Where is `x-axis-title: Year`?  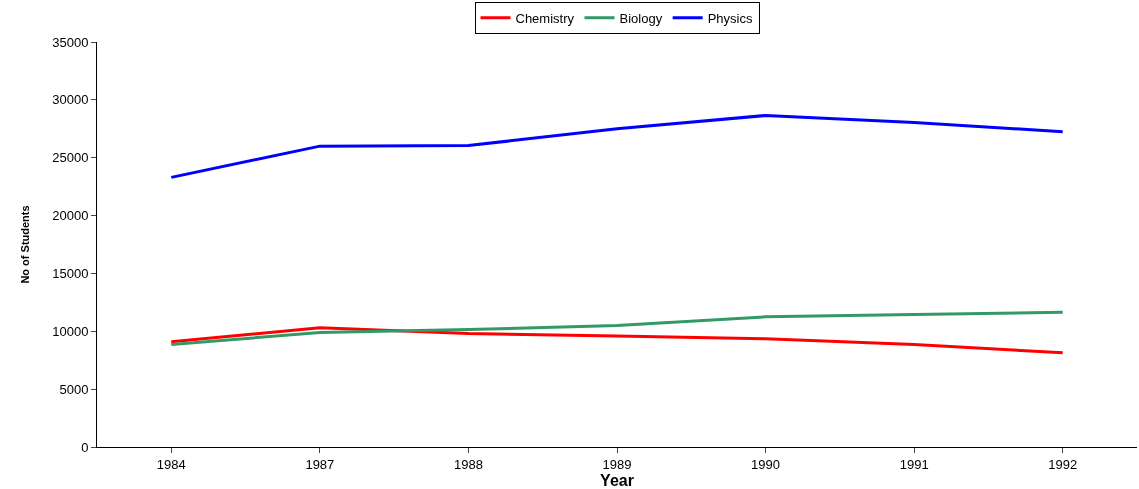 x-axis-title: Year is located at coordinates (617, 480).